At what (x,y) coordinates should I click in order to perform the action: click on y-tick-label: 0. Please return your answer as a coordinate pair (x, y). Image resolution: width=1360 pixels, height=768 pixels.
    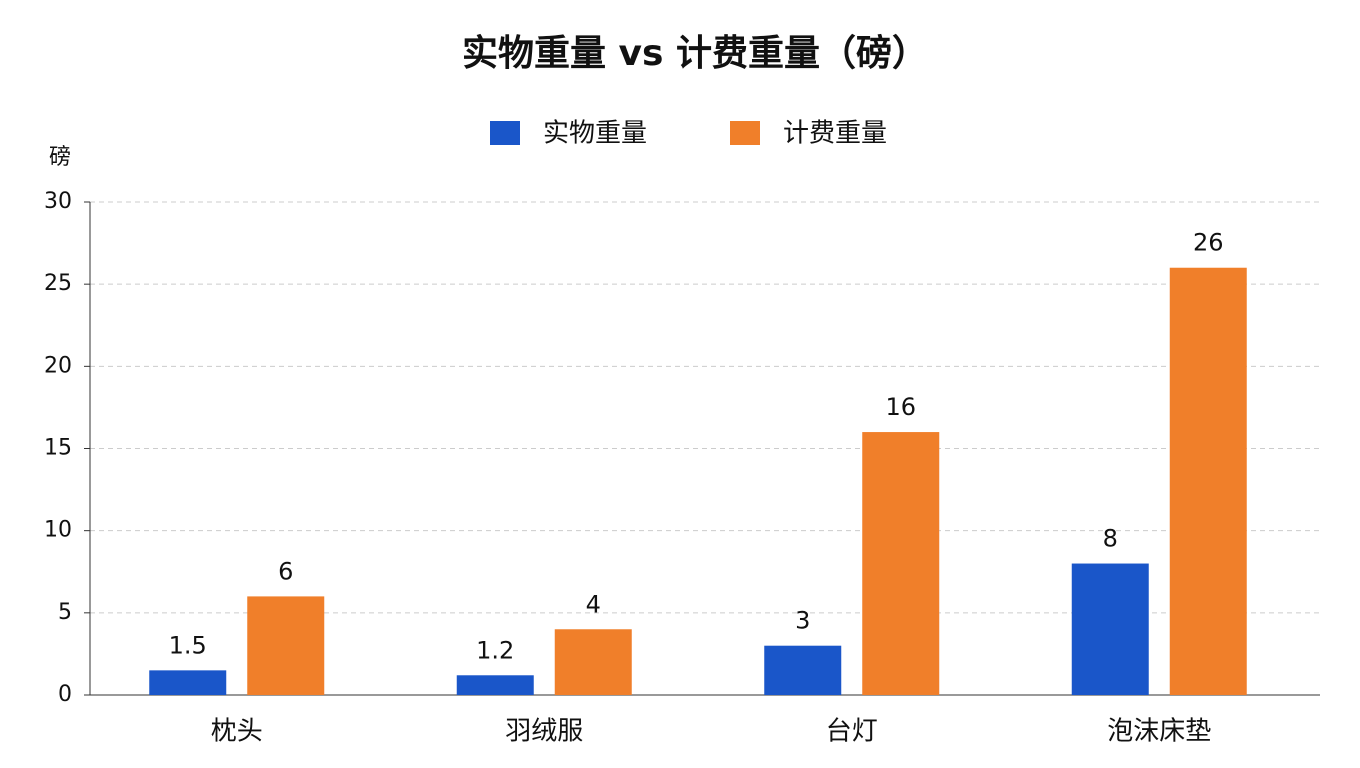
    Looking at the image, I should click on (65, 694).